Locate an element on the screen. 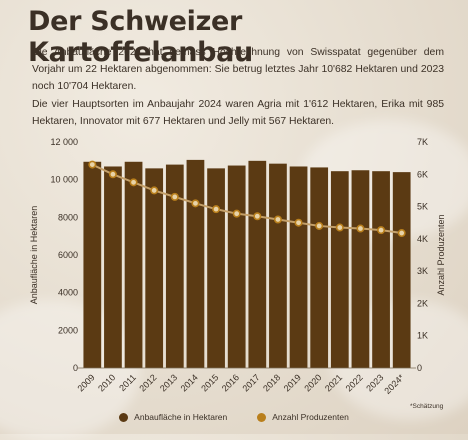 The width and height of the screenshot is (468, 440). producers-line is located at coordinates (246, 199).